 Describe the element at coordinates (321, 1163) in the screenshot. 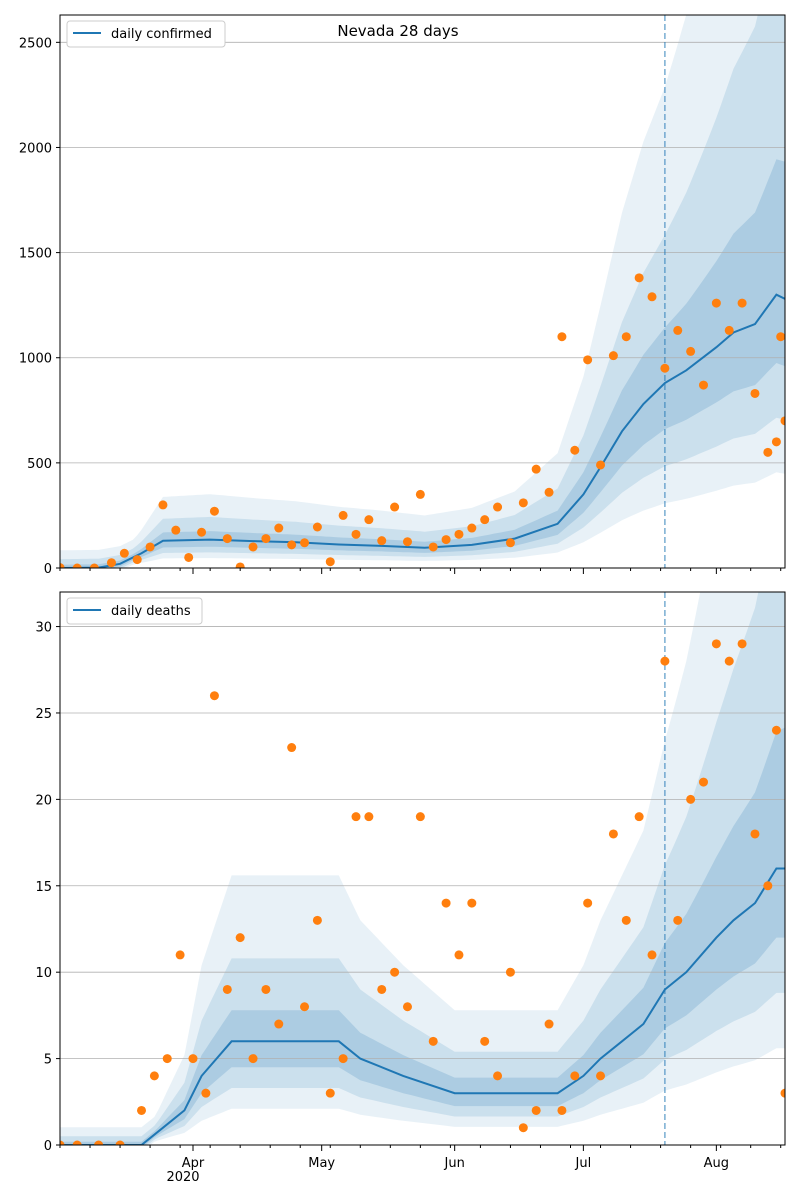

I see `x-tick-label: May` at that location.